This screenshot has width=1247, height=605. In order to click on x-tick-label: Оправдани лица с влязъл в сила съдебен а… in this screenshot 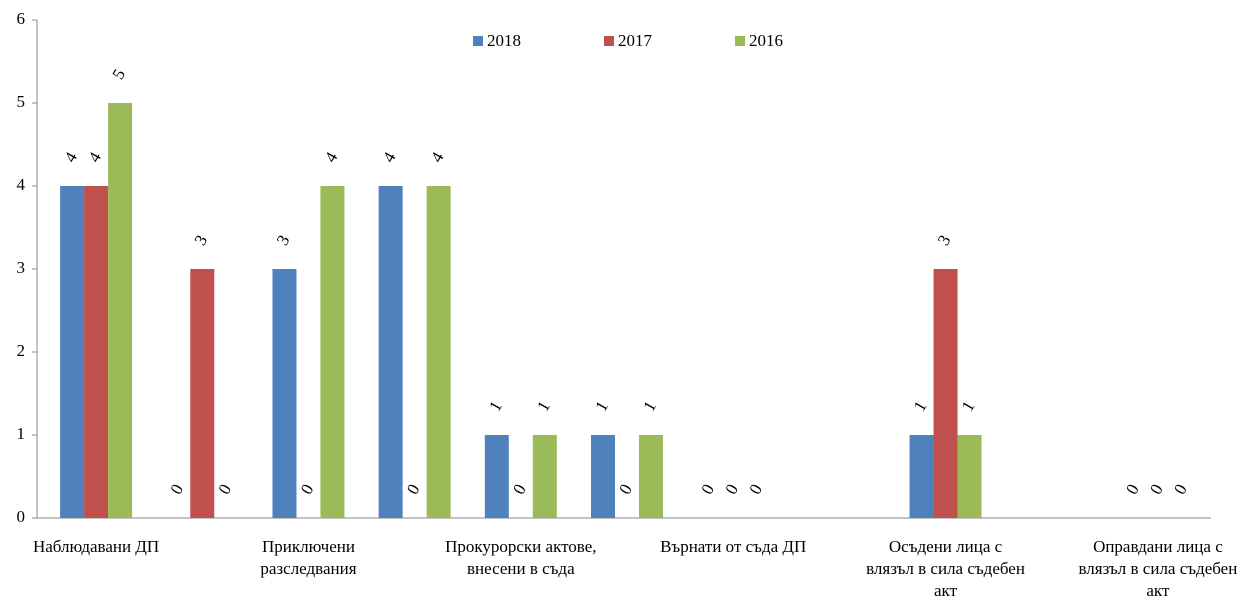, I will do `click(1158, 568)`.